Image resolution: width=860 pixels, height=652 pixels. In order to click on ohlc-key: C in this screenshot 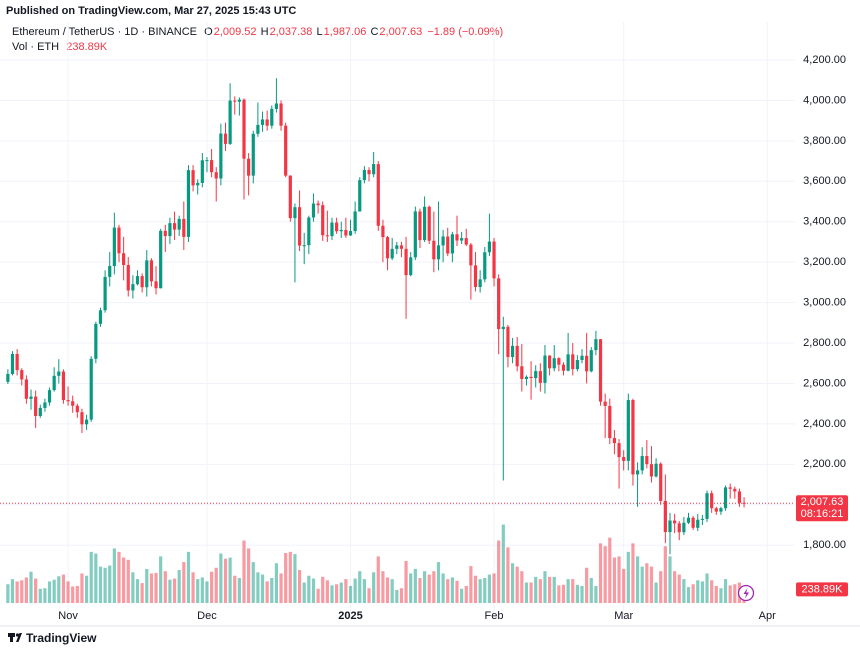, I will do `click(374, 32)`.